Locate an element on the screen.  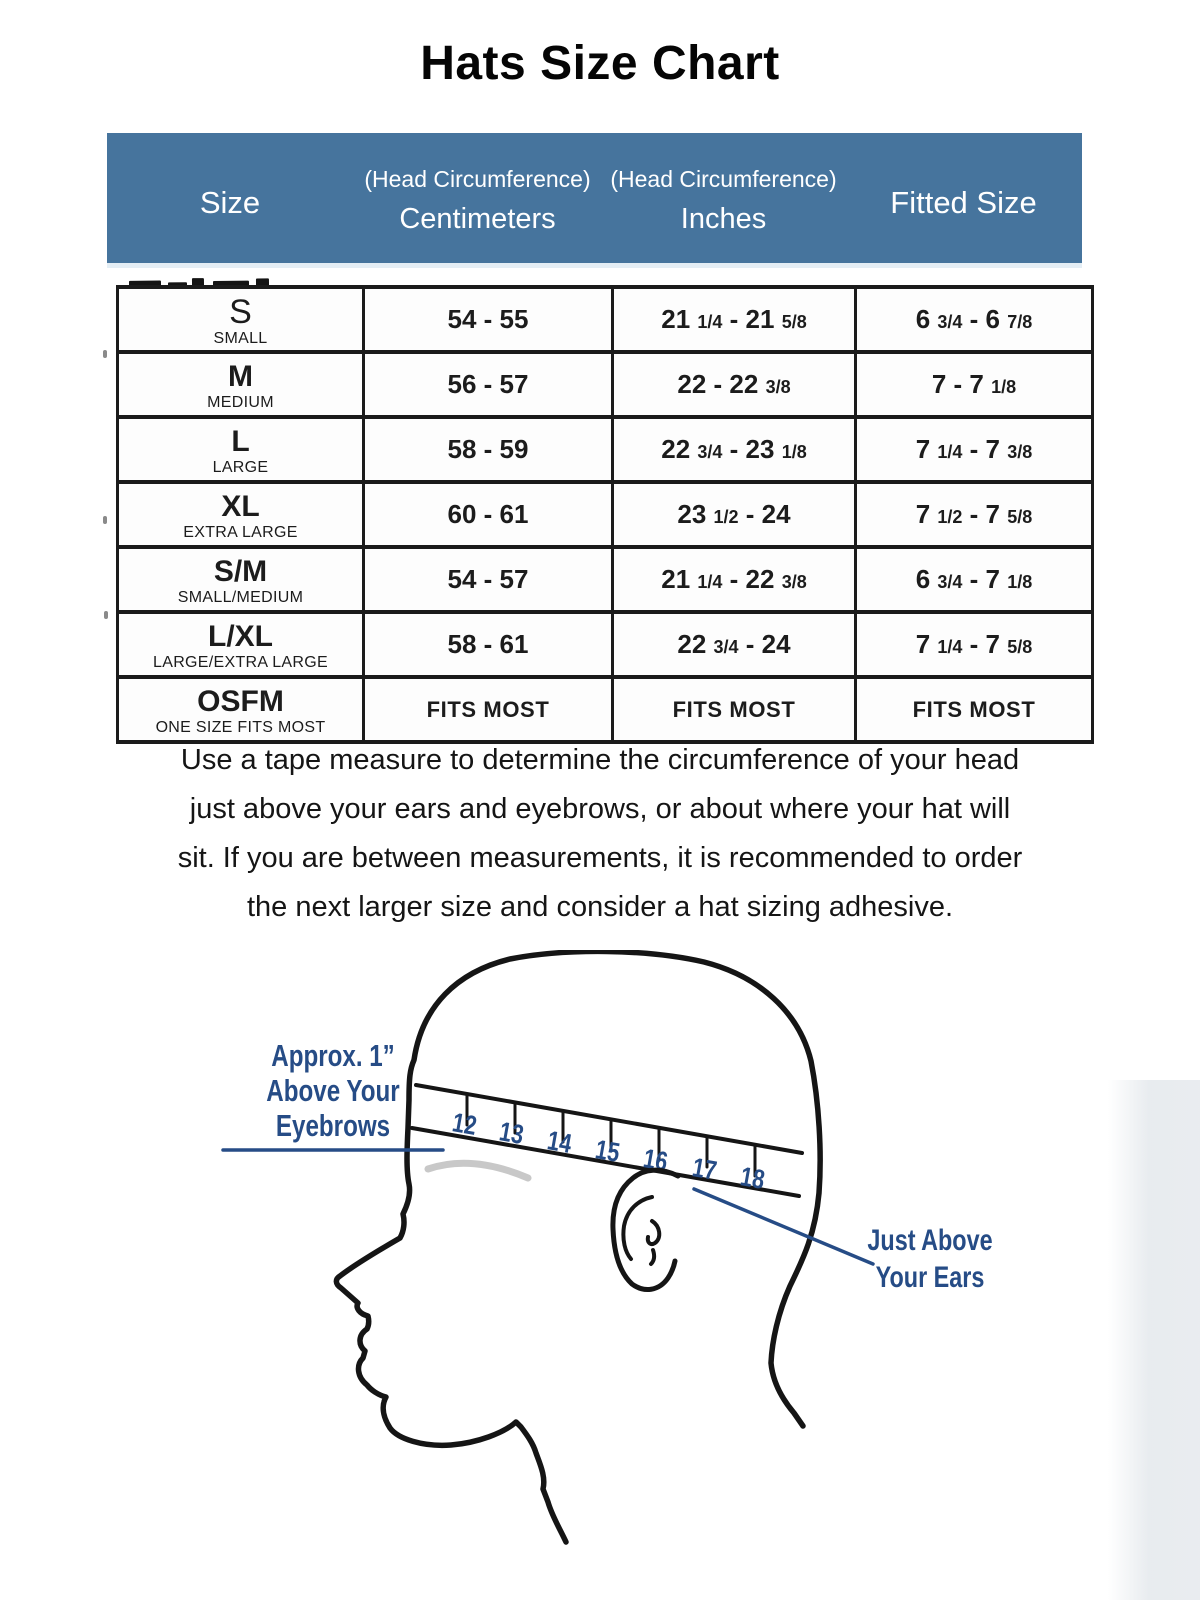
tape-number: 17 is located at coordinates (704, 1170).